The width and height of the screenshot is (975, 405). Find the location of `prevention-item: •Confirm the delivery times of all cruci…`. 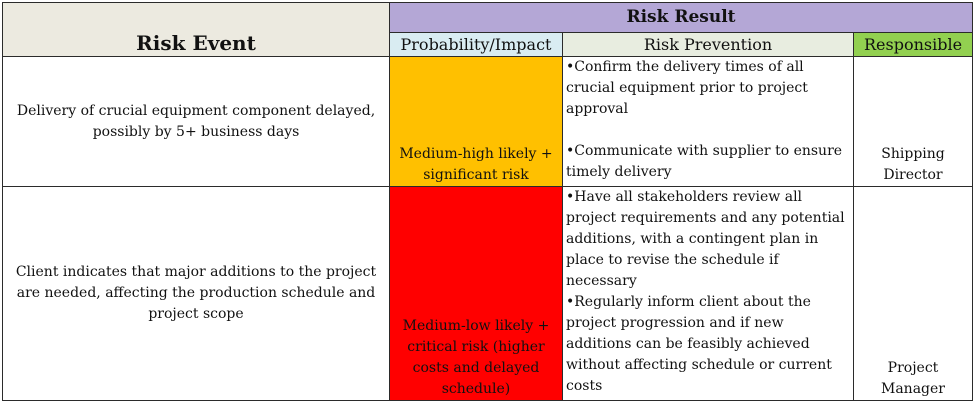

prevention-item: •Confirm the delivery times of all cruci… is located at coordinates (687, 88).